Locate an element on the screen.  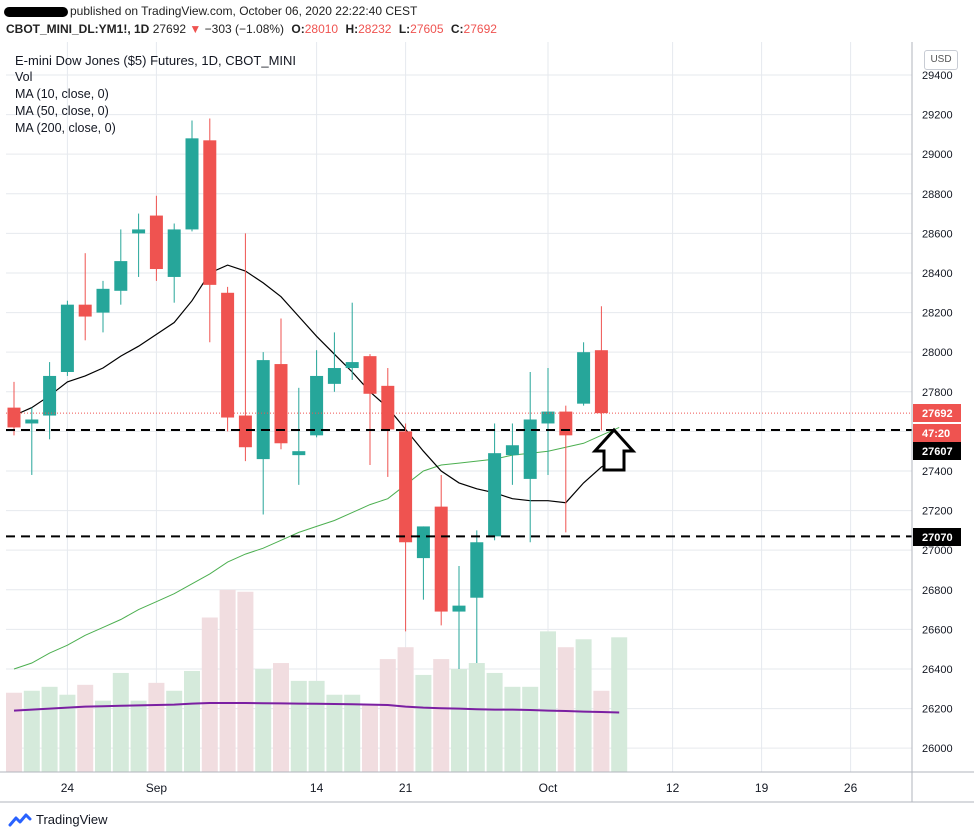
x-axis-ticks: 24 Sep 14 21 Oct 12 19 26 is located at coordinates (459, 788).